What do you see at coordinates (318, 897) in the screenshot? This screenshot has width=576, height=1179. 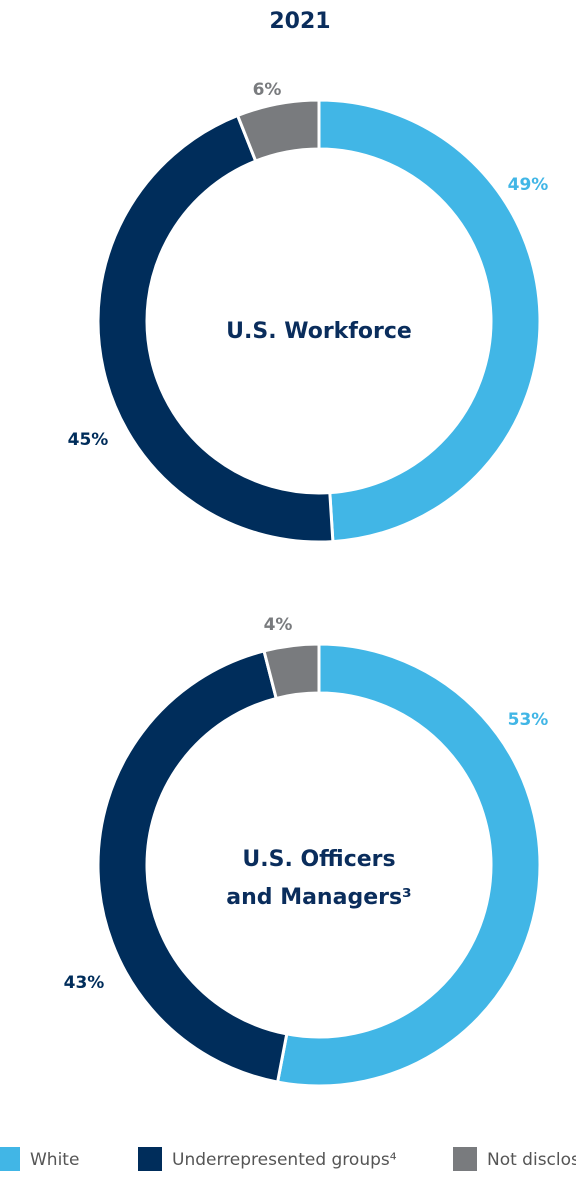 I see `center-label: and Managers³` at bounding box center [318, 897].